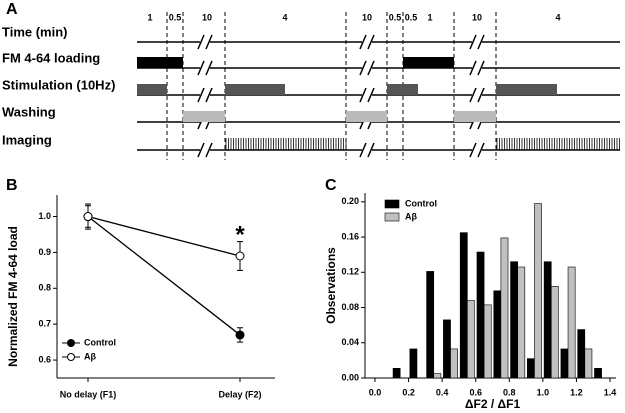 This screenshot has width=625, height=413. Describe the element at coordinates (29, 111) in the screenshot. I see `row-label: Washing` at that location.